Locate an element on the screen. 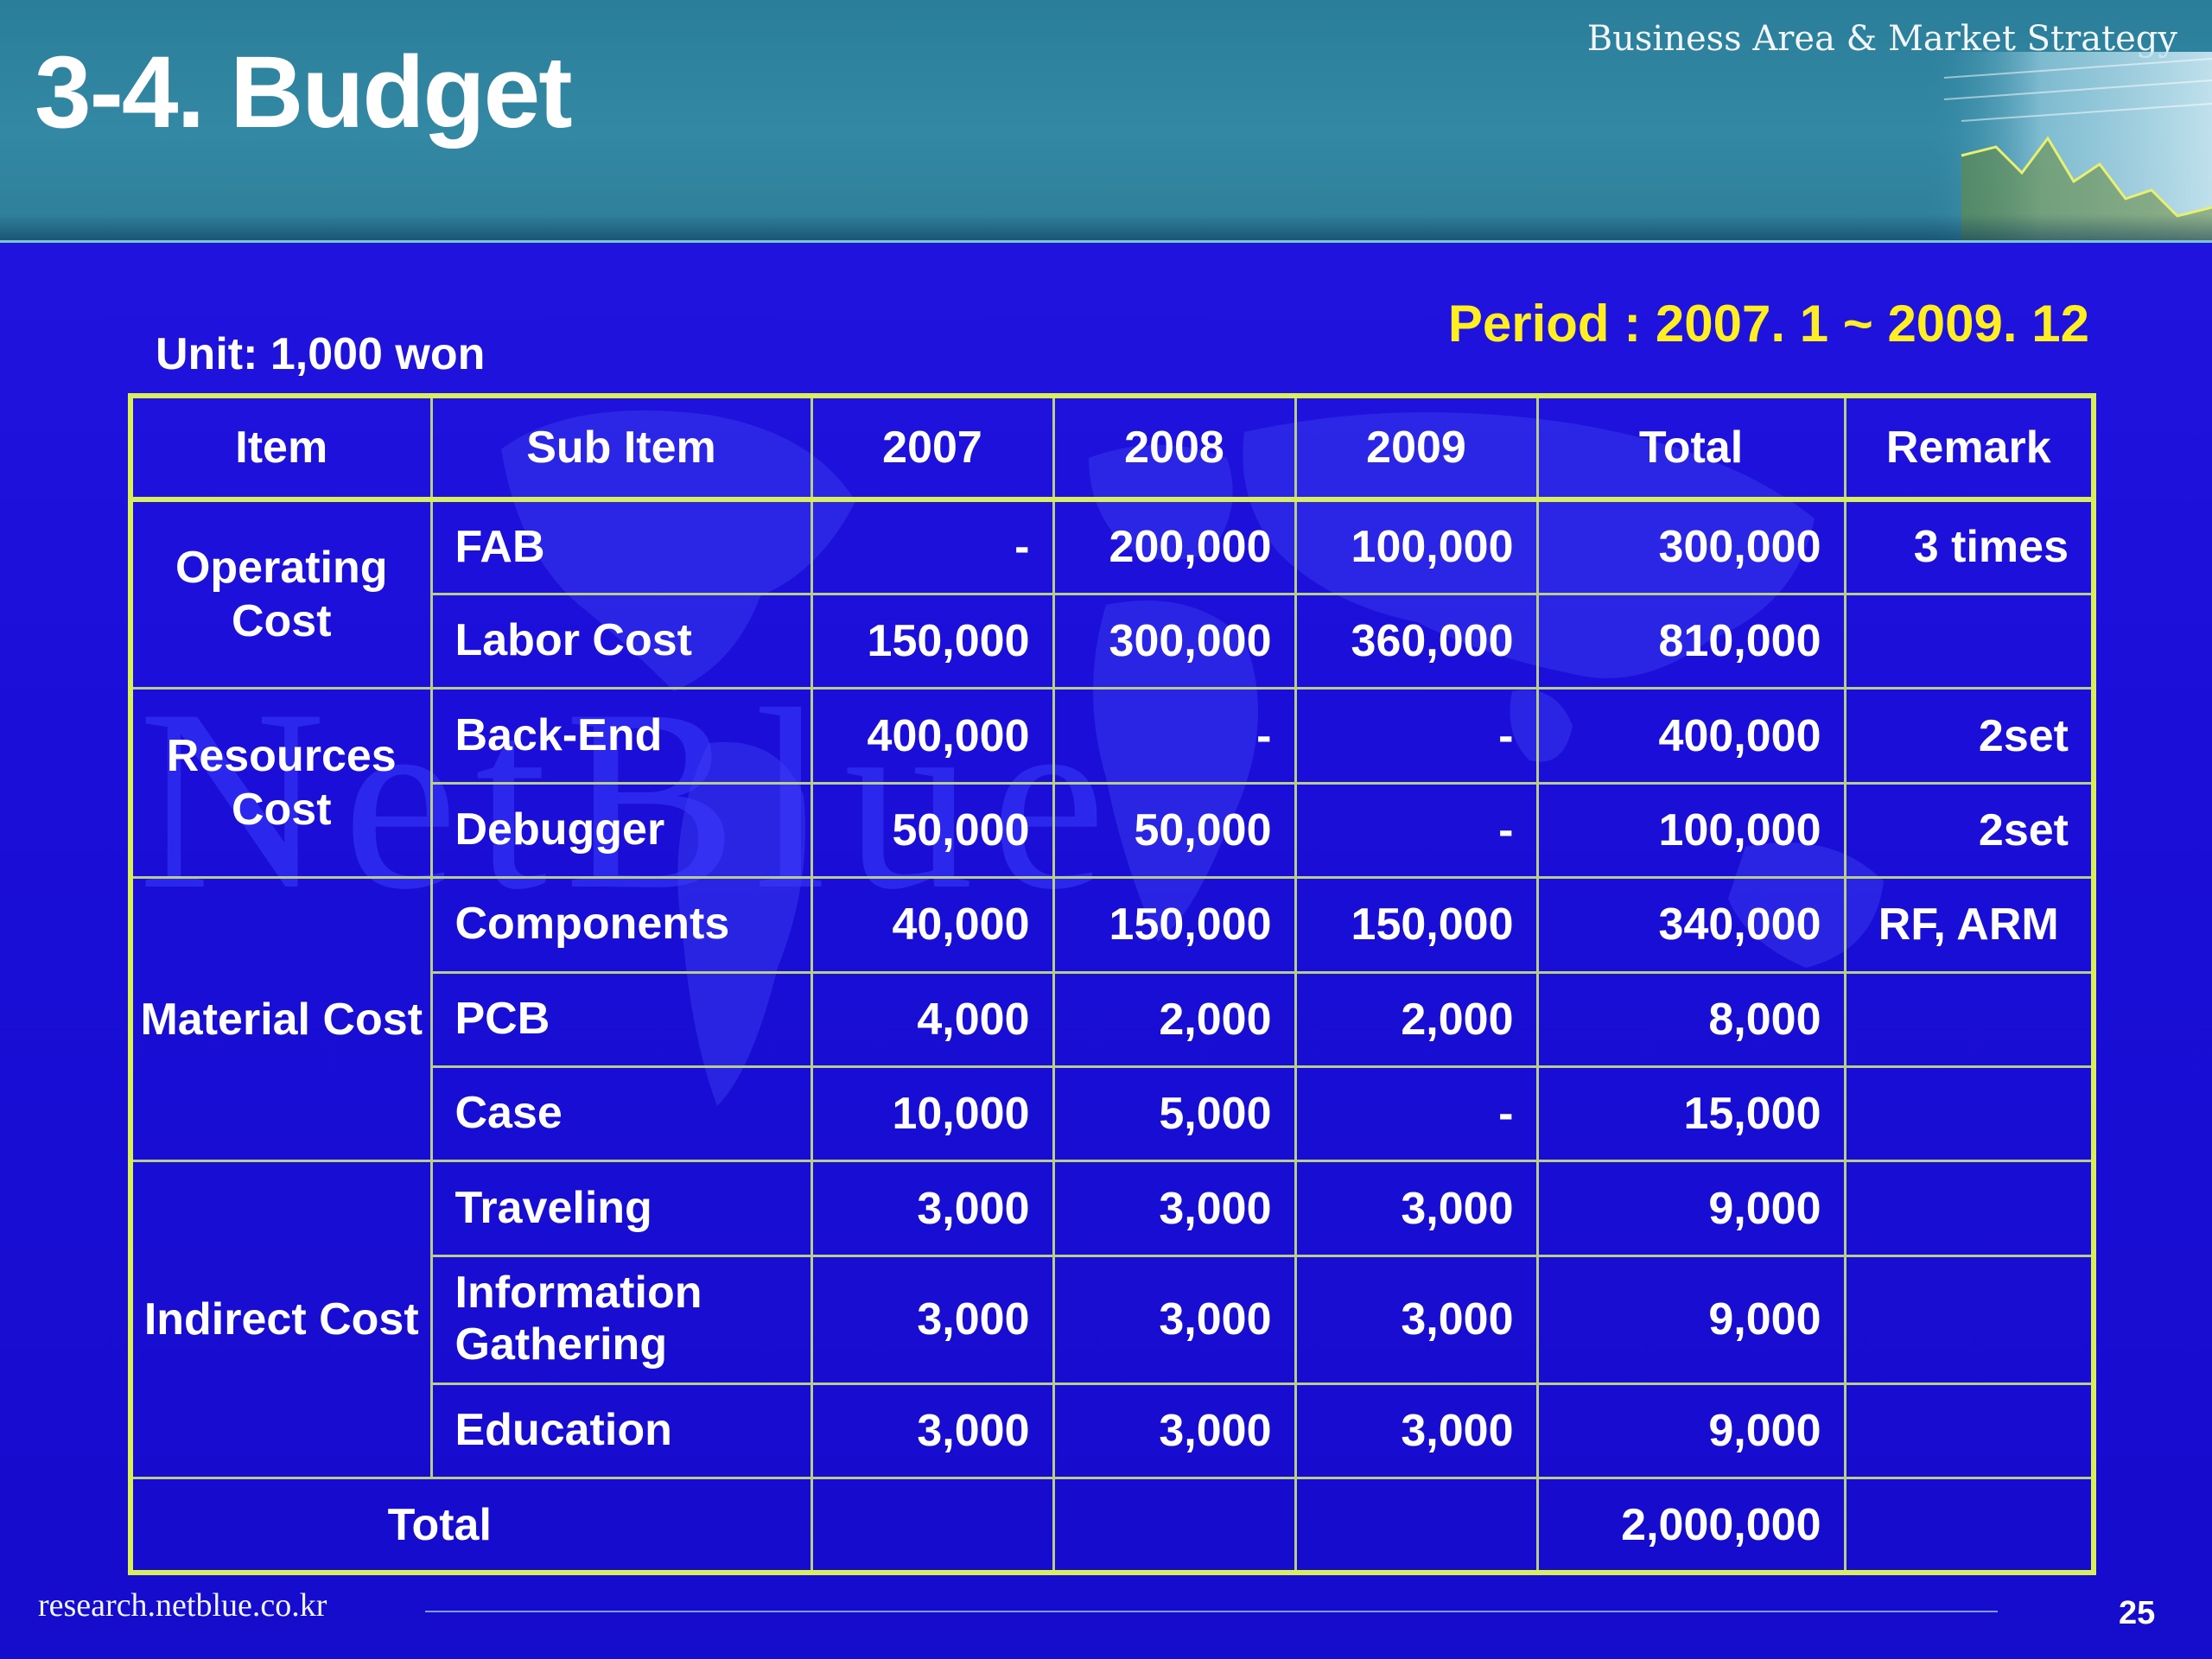 This screenshot has height=1659, width=2212. header-shade is located at coordinates (1106, 227).